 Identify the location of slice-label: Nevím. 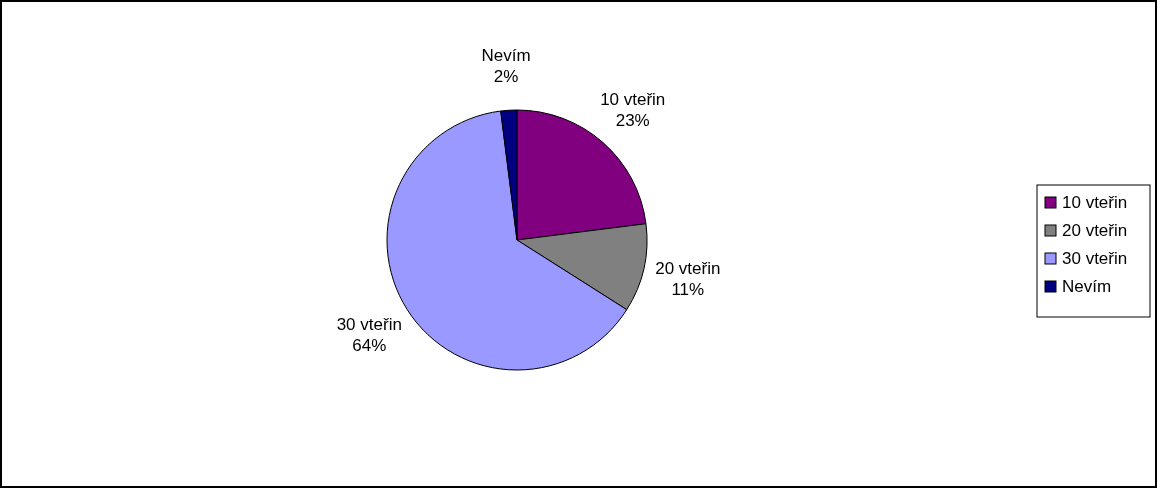
(506, 56).